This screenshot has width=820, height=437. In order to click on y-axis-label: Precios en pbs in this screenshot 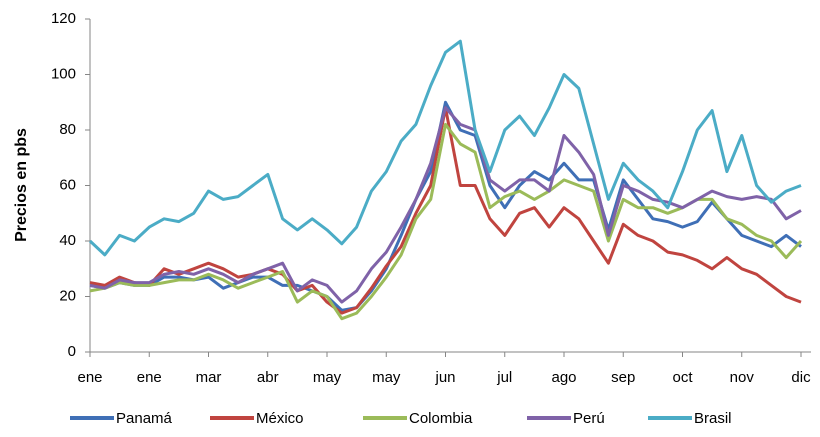, I will do `click(21, 185)`.